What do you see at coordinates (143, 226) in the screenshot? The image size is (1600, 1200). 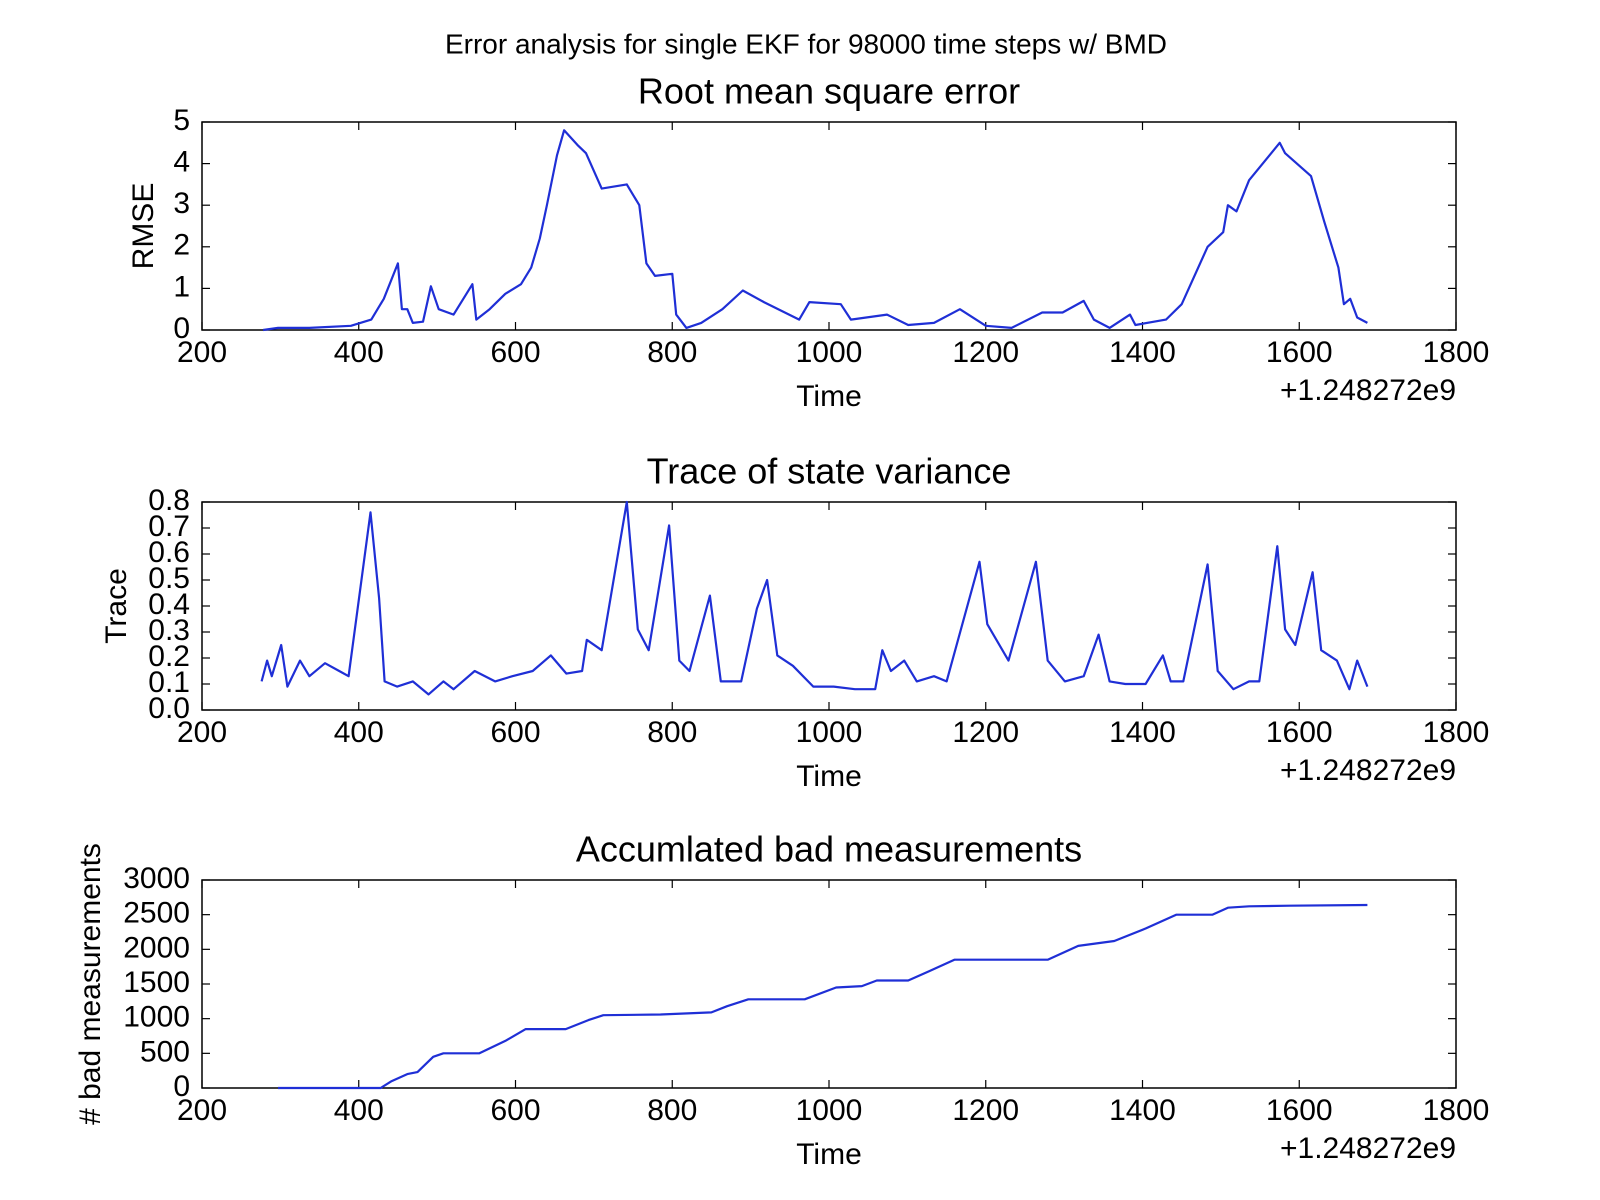 I see `y-axis-label: RMSE` at bounding box center [143, 226].